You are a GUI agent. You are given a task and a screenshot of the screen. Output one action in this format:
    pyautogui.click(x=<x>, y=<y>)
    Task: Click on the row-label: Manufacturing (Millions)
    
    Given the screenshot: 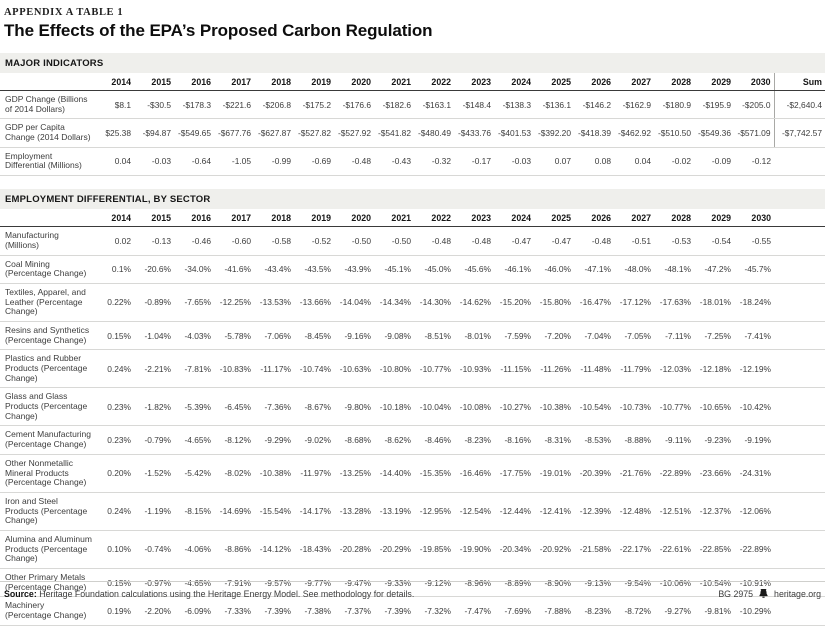 What is the action you would take?
    pyautogui.click(x=47, y=241)
    